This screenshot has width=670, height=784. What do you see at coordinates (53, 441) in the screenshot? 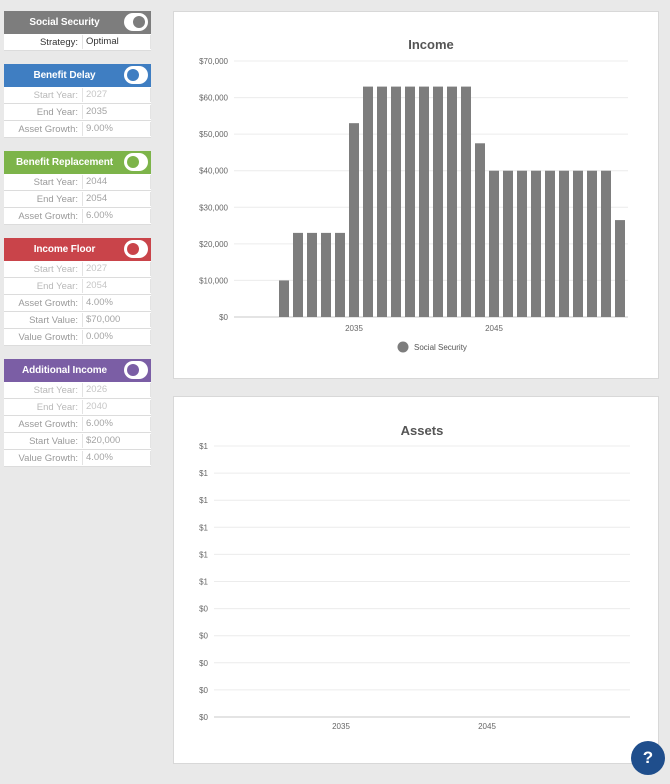
I see `start-value-label: Start Value:` at bounding box center [53, 441].